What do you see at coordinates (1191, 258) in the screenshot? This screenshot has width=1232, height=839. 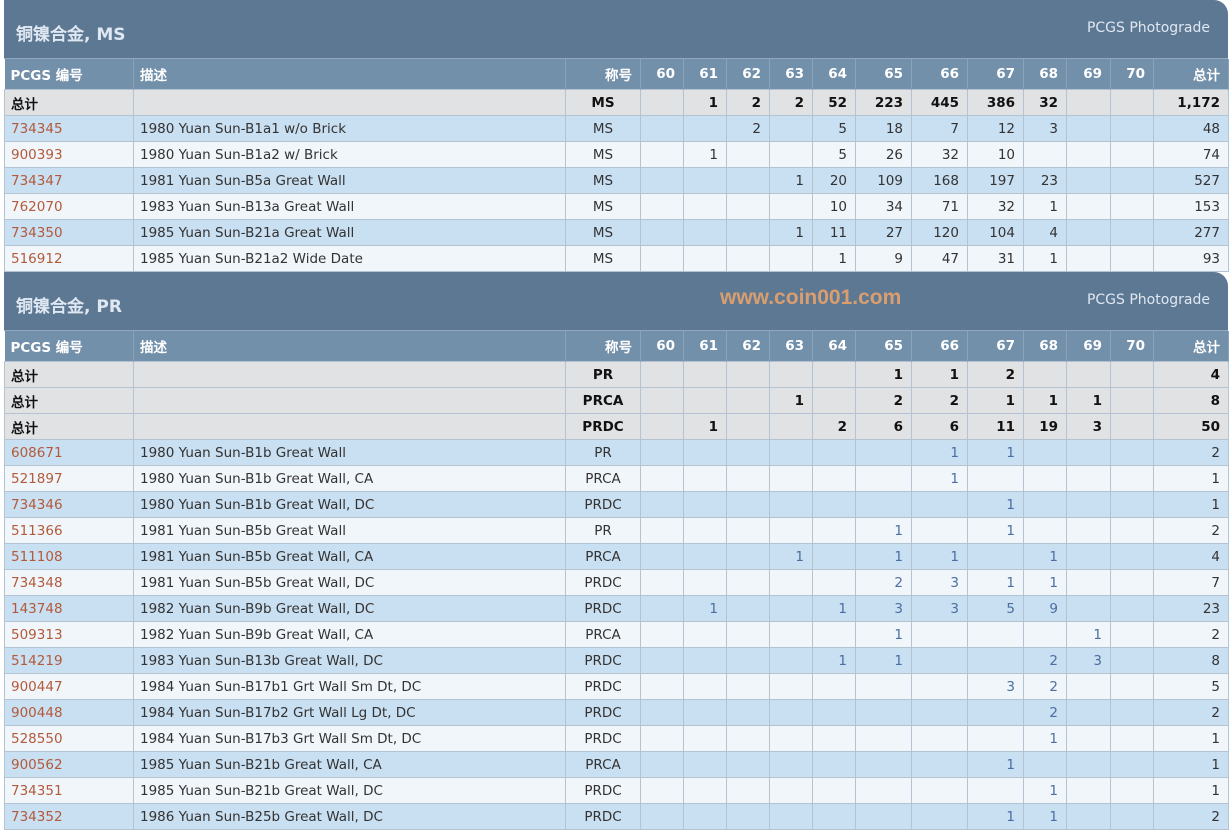 I see `total-cell: 93` at bounding box center [1191, 258].